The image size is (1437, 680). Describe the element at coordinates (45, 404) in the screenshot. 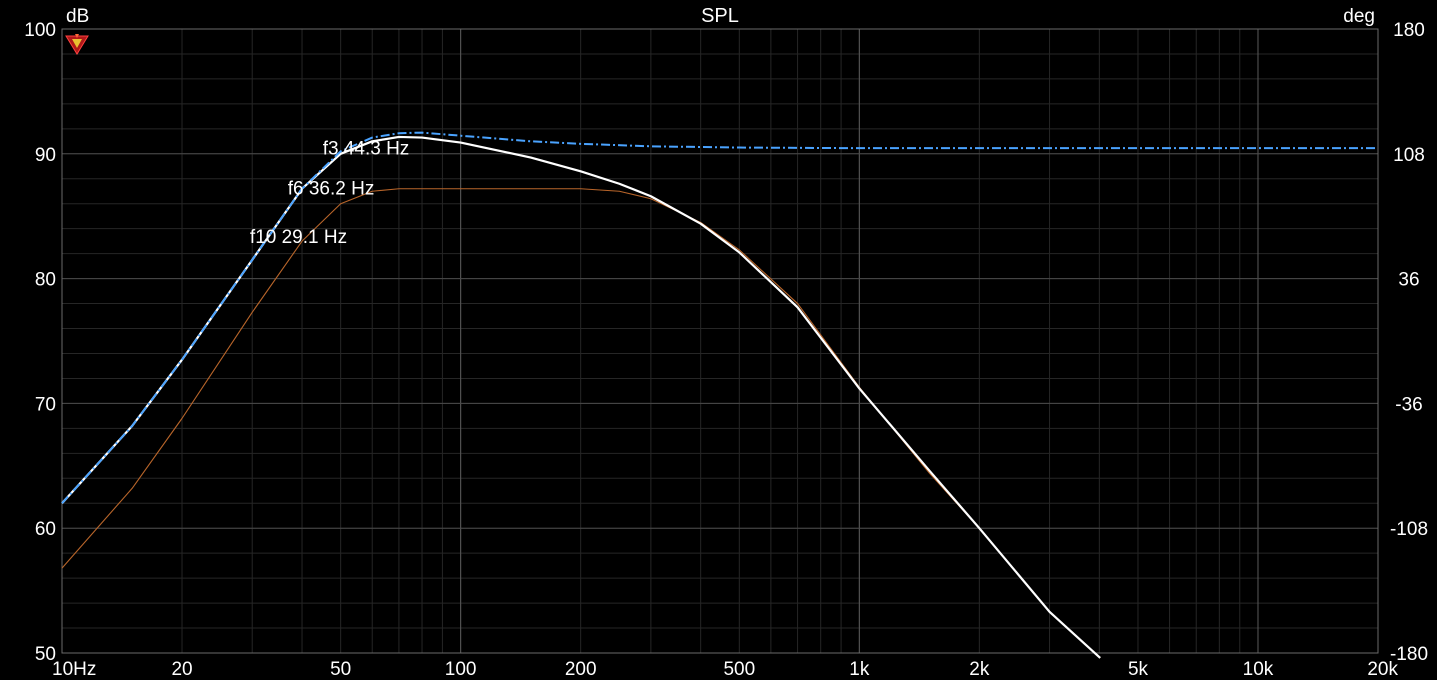

I see `y-tick-label: 70` at that location.